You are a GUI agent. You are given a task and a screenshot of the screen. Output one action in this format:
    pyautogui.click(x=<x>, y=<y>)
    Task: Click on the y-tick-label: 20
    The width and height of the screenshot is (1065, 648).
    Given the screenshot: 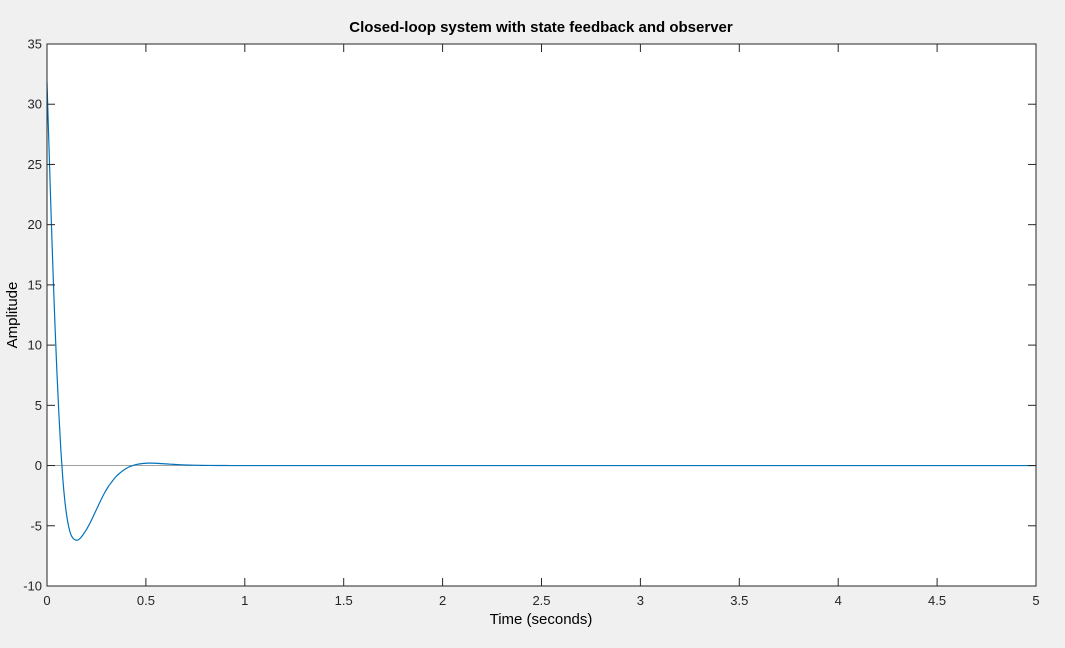 What is the action you would take?
    pyautogui.click(x=35, y=224)
    